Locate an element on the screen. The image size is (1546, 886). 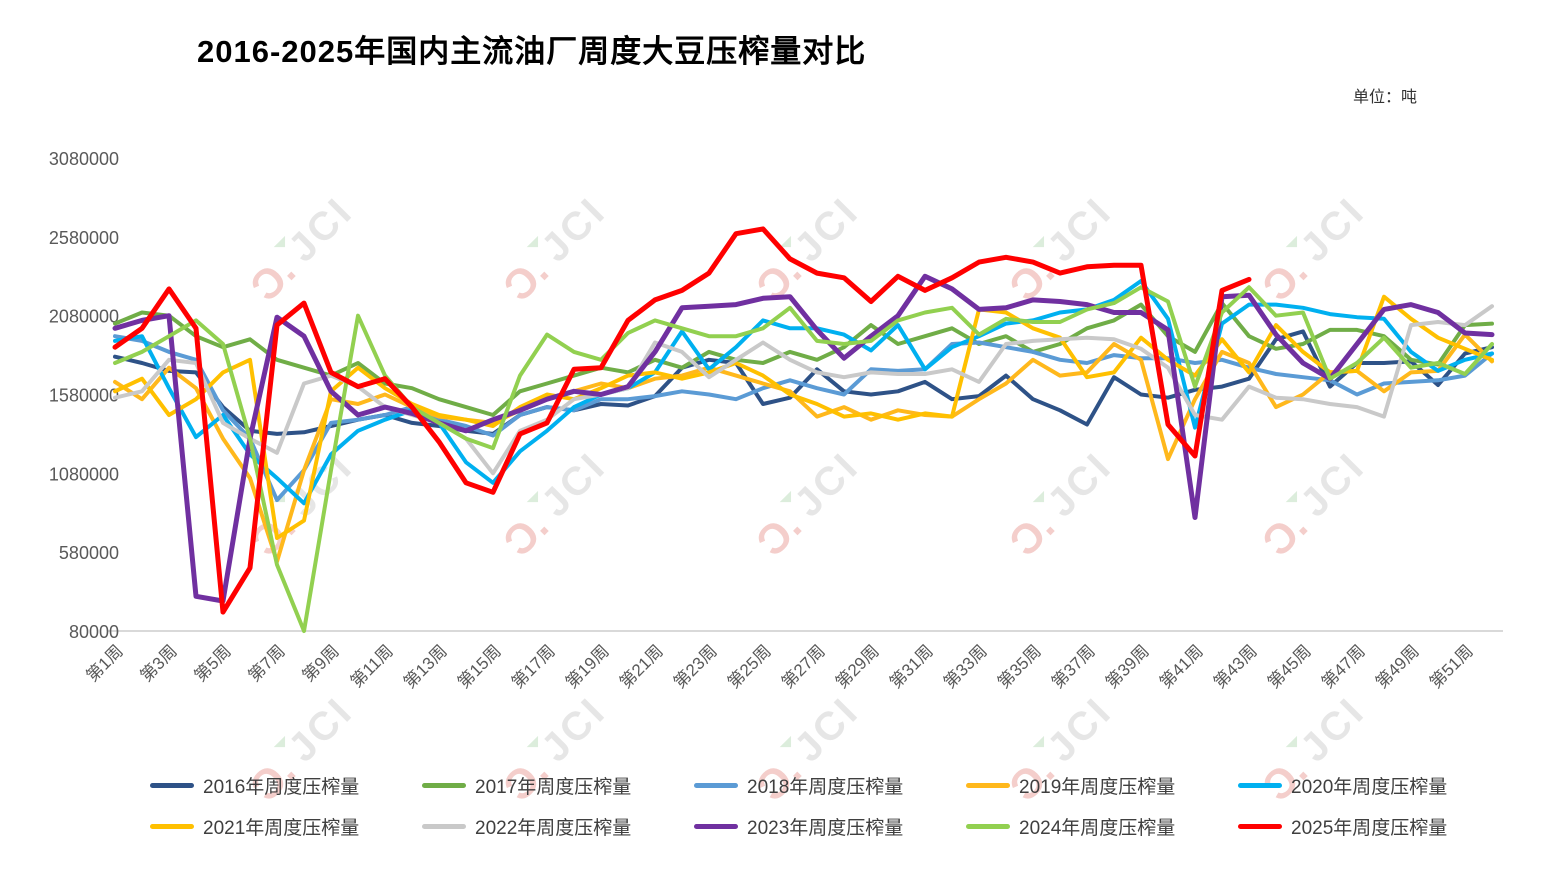
legend-swatch-2017 is located at coordinates (444, 785).